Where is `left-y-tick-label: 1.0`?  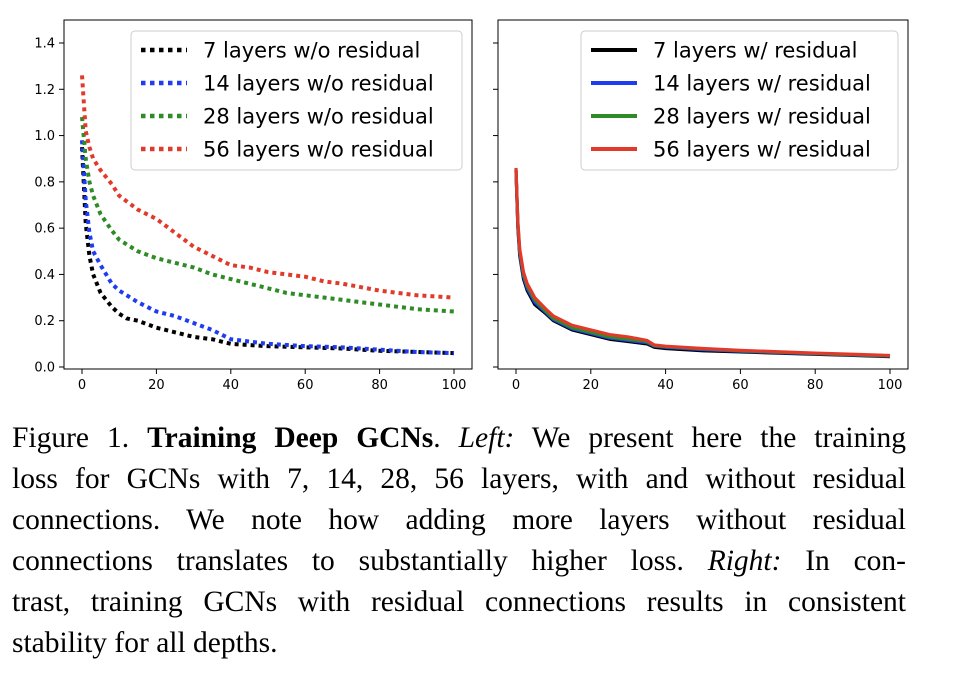
left-y-tick-label: 1.0 is located at coordinates (44, 136).